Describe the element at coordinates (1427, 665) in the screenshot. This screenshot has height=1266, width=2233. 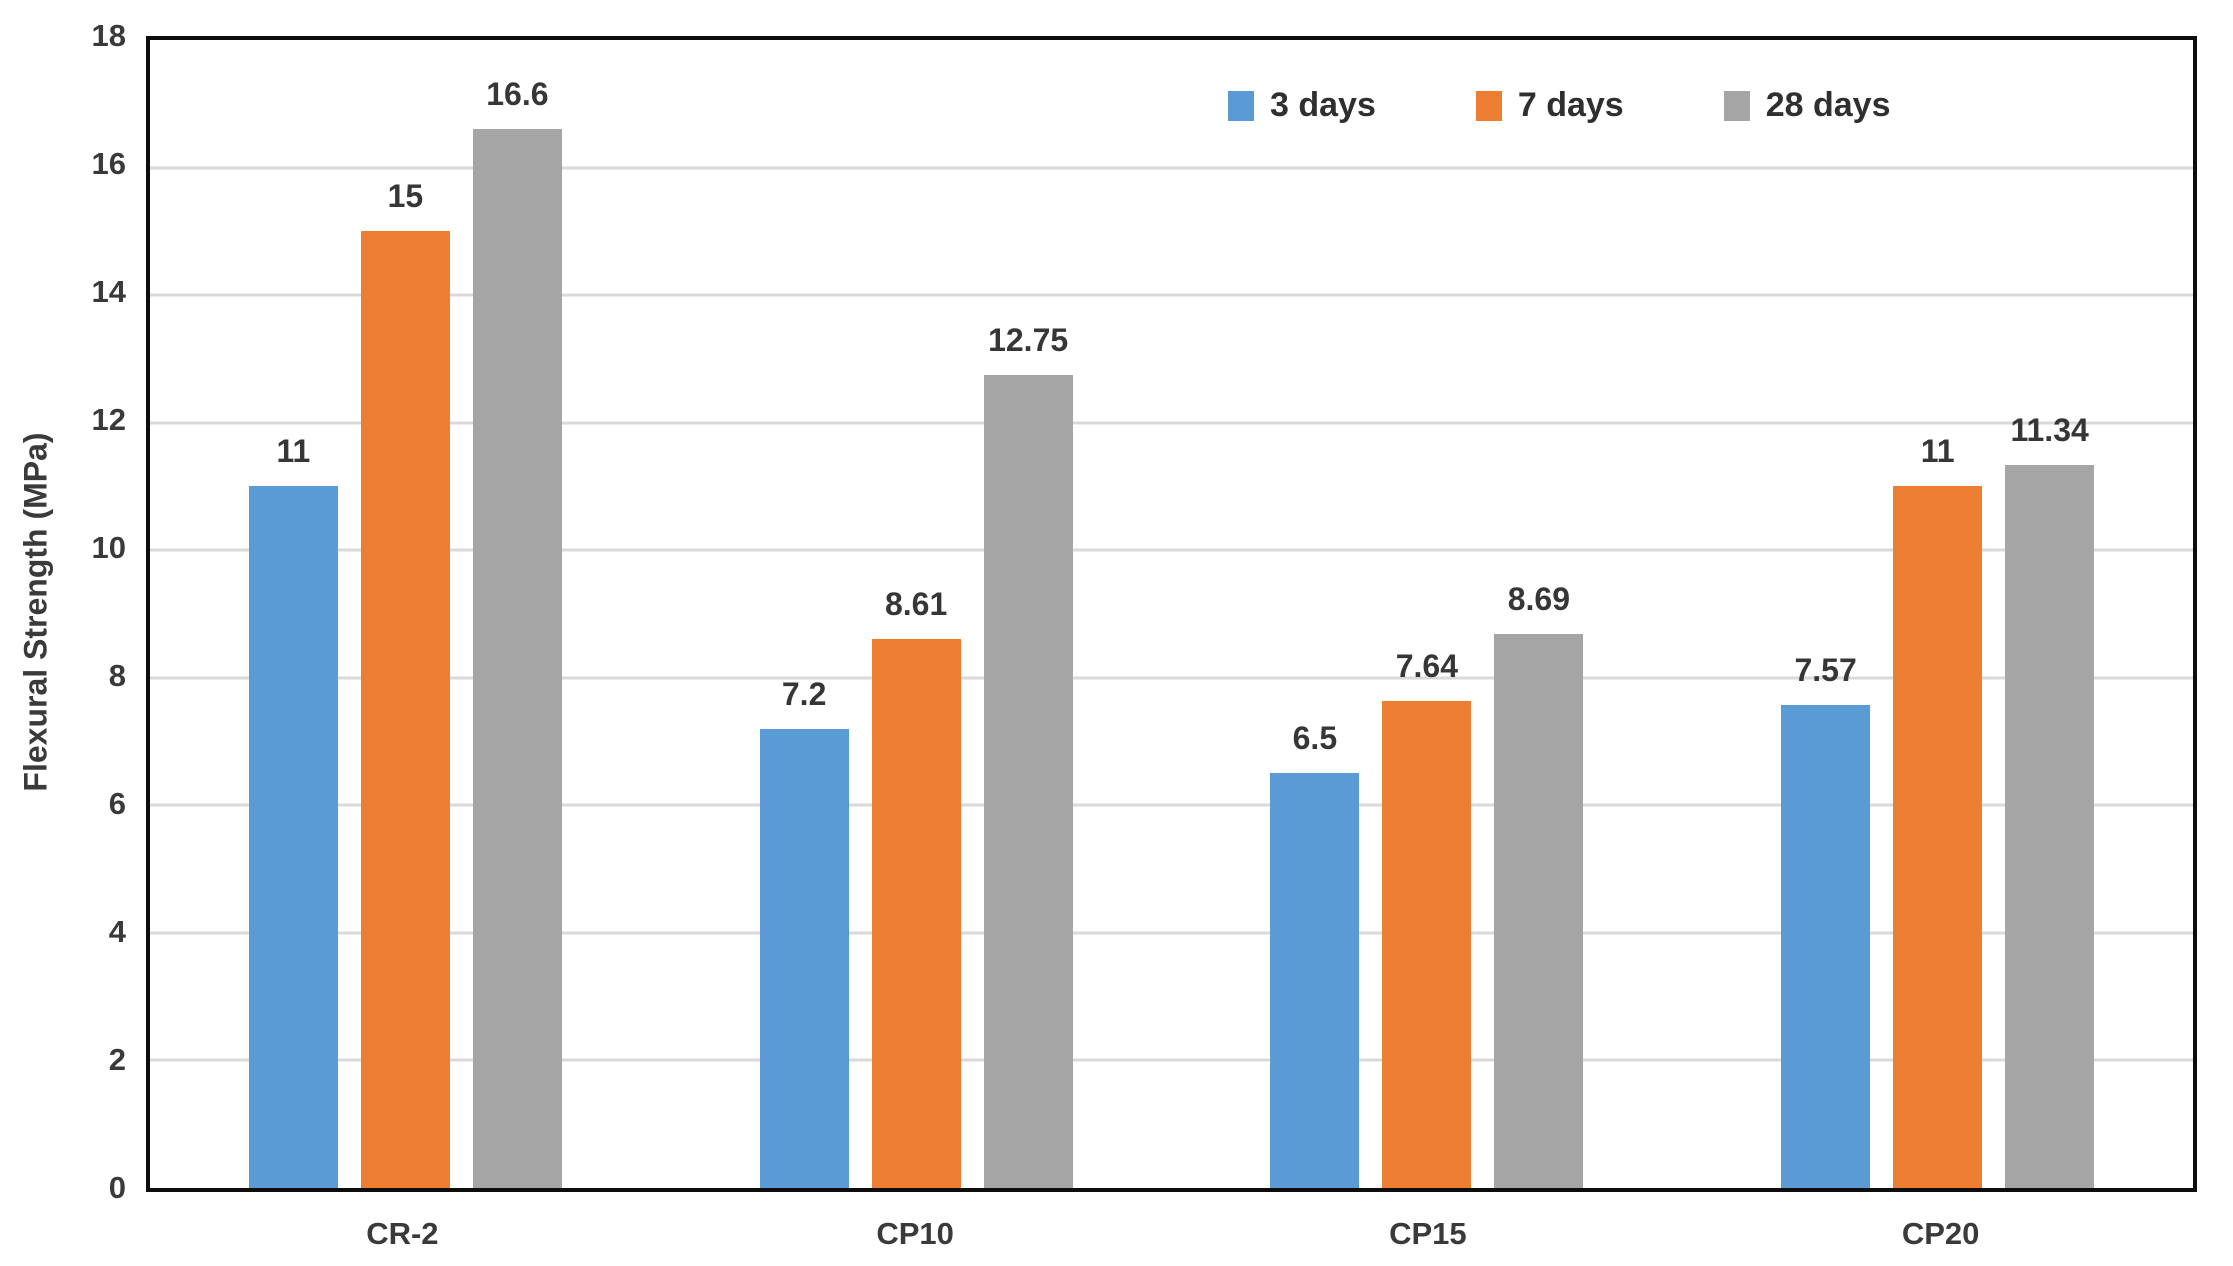
I see `bar-value-label: 7.64` at that location.